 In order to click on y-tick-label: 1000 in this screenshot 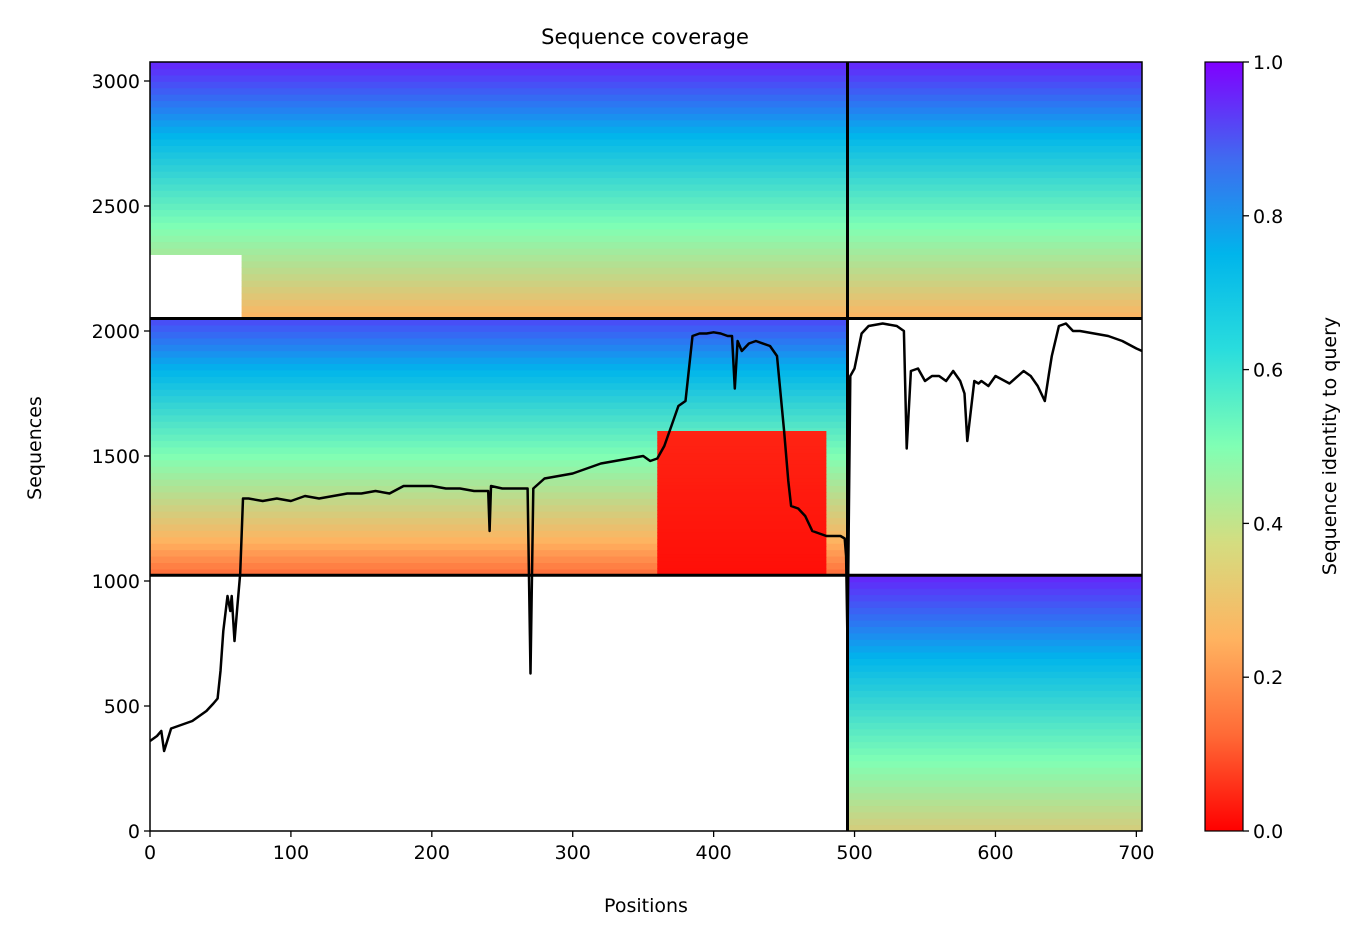, I will do `click(116, 582)`.